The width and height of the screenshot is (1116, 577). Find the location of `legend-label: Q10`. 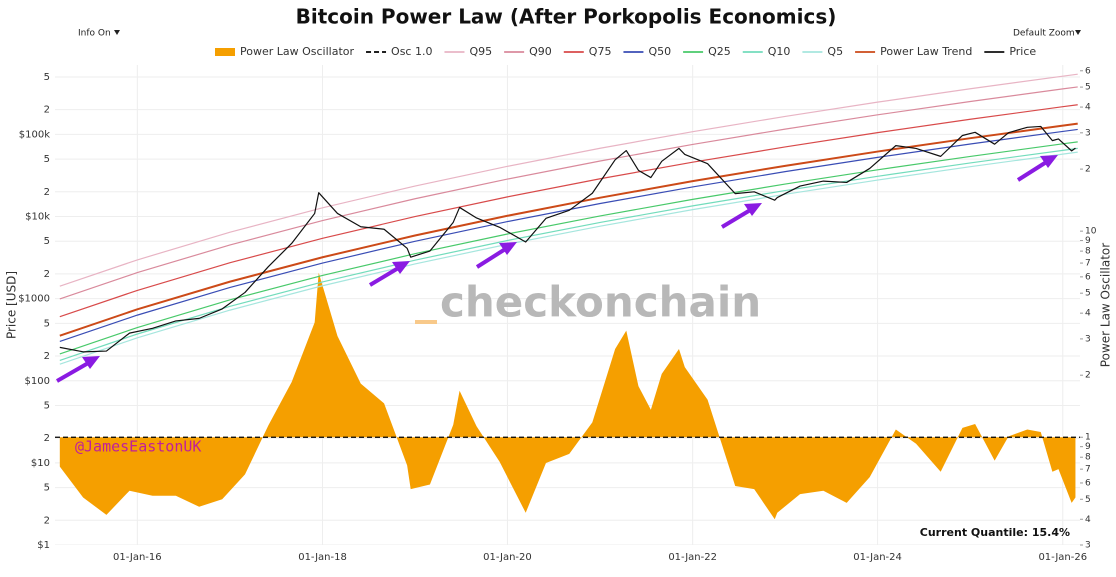

legend-label: Q10 is located at coordinates (779, 51).